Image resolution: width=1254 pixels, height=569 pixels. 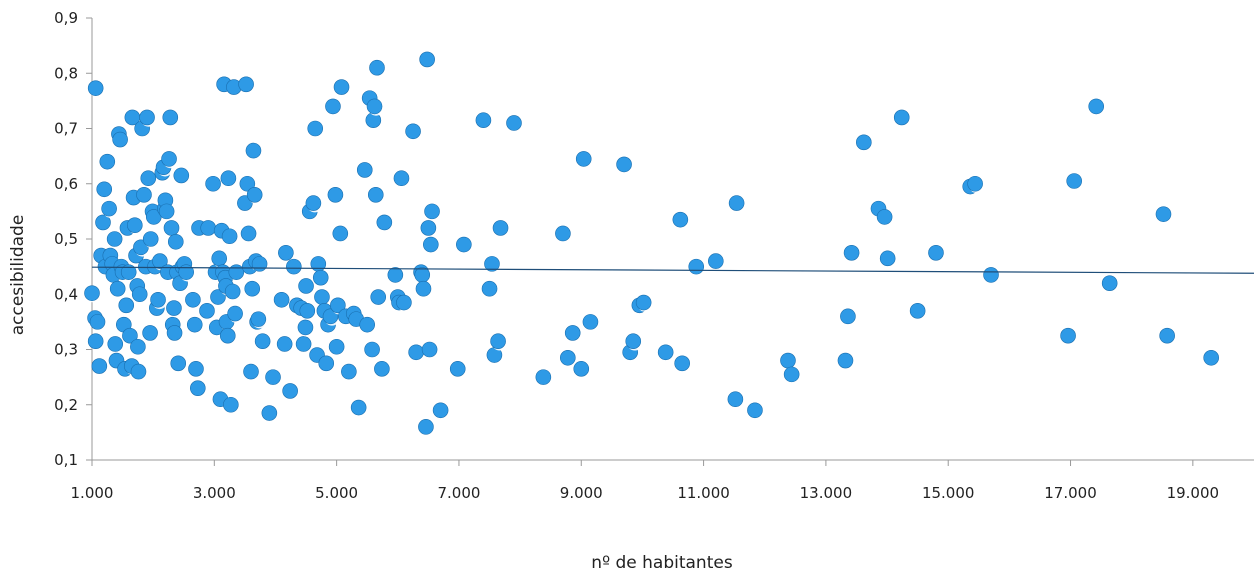 I want to click on x-tick-label: 7.000, so click(x=458, y=493).